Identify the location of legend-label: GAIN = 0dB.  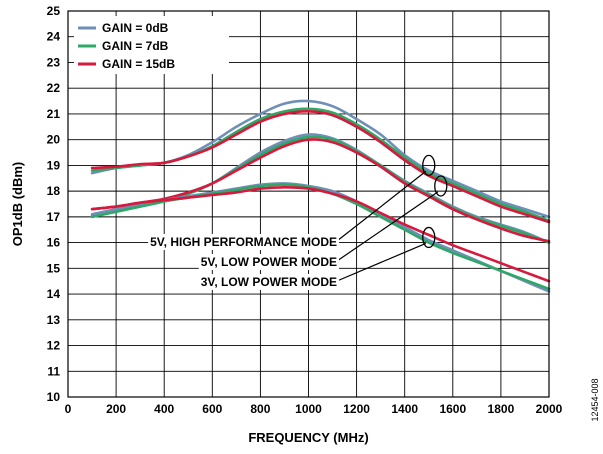
(135, 28).